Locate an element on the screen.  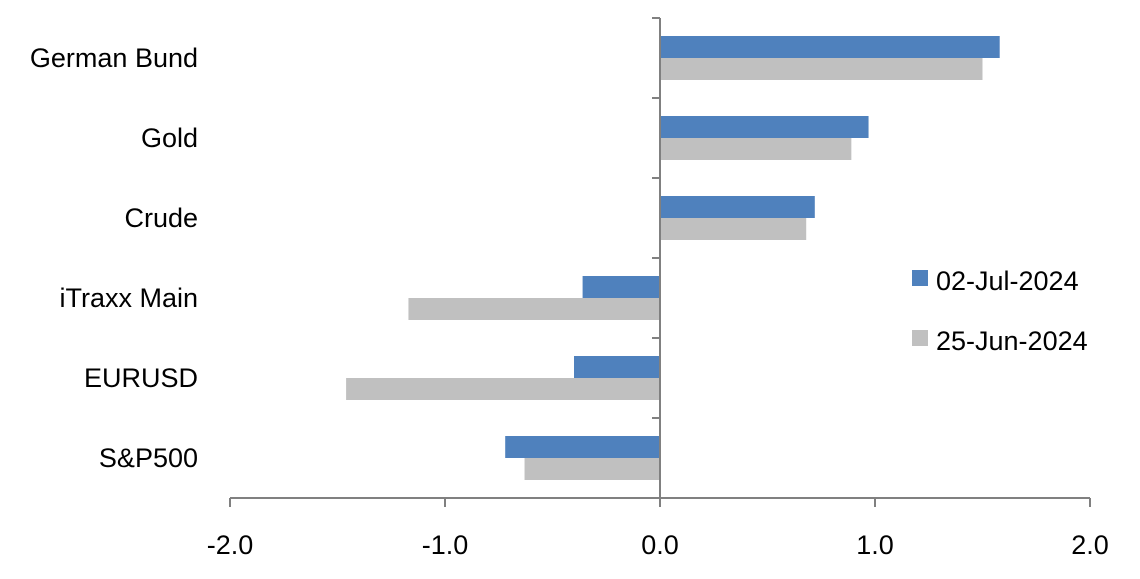
category-label: EURUSD is located at coordinates (141, 378).